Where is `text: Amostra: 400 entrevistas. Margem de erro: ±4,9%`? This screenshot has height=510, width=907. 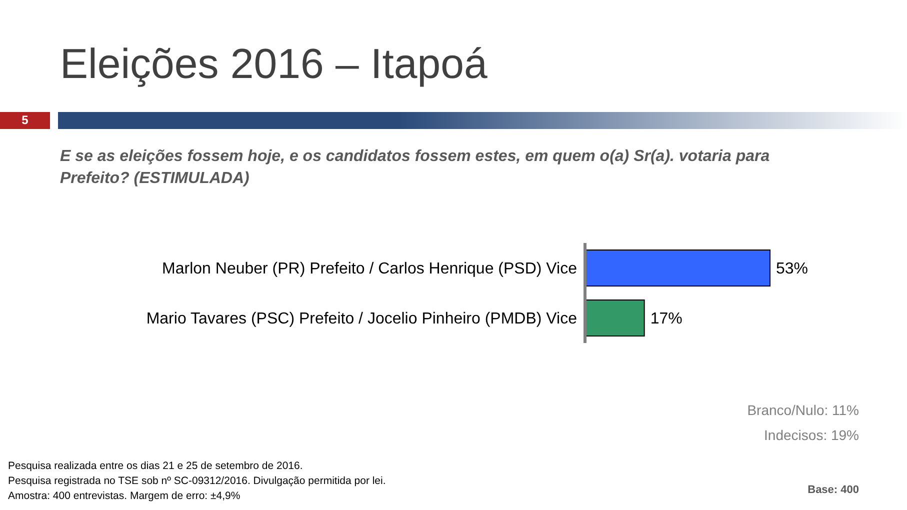
text: Amostra: 400 entrevistas. Margem de erro: ±4,9% is located at coordinates (124, 496).